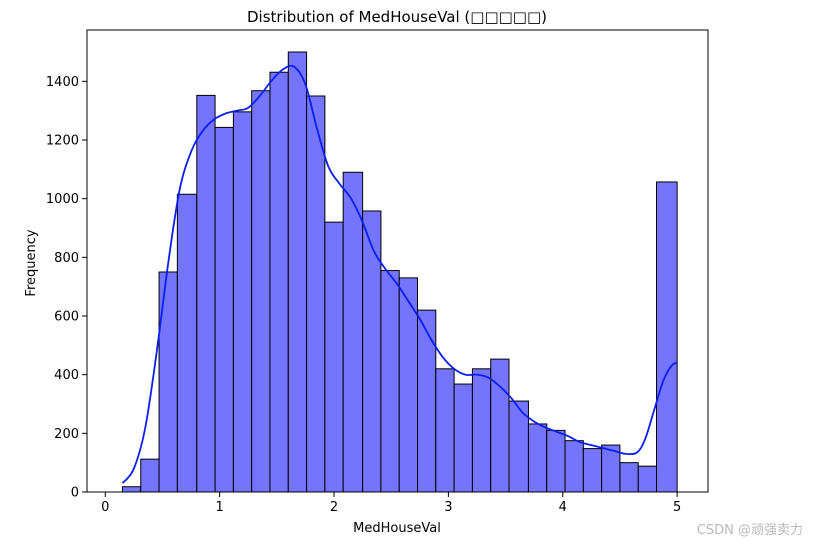  What do you see at coordinates (62, 199) in the screenshot?
I see `y-tick-label: 1000` at bounding box center [62, 199].